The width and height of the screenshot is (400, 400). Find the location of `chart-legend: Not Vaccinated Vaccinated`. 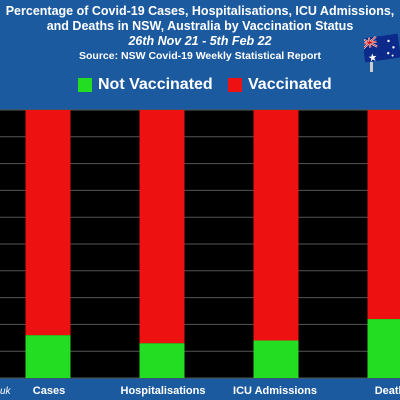

chart-legend: Not Vaccinated Vaccinated is located at coordinates (200, 87).